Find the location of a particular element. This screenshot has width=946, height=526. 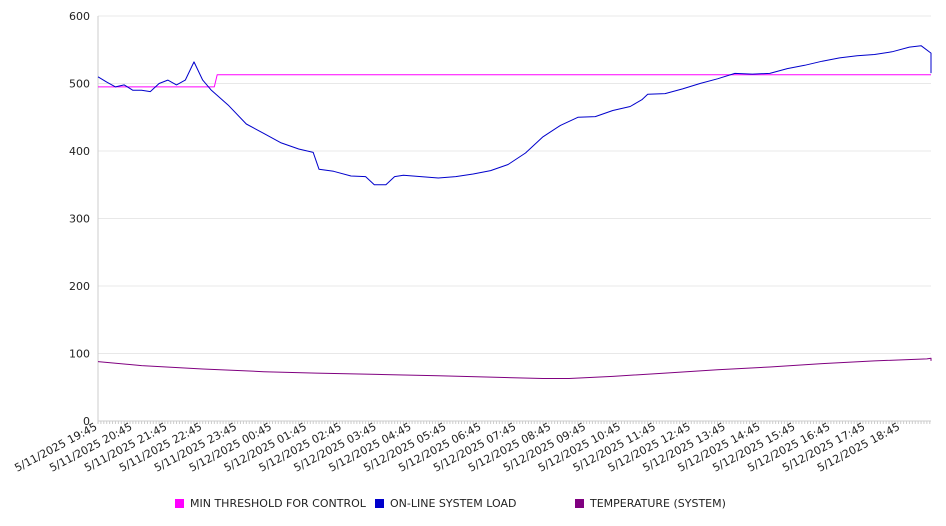

y-tick-label: 500 is located at coordinates (79, 84).